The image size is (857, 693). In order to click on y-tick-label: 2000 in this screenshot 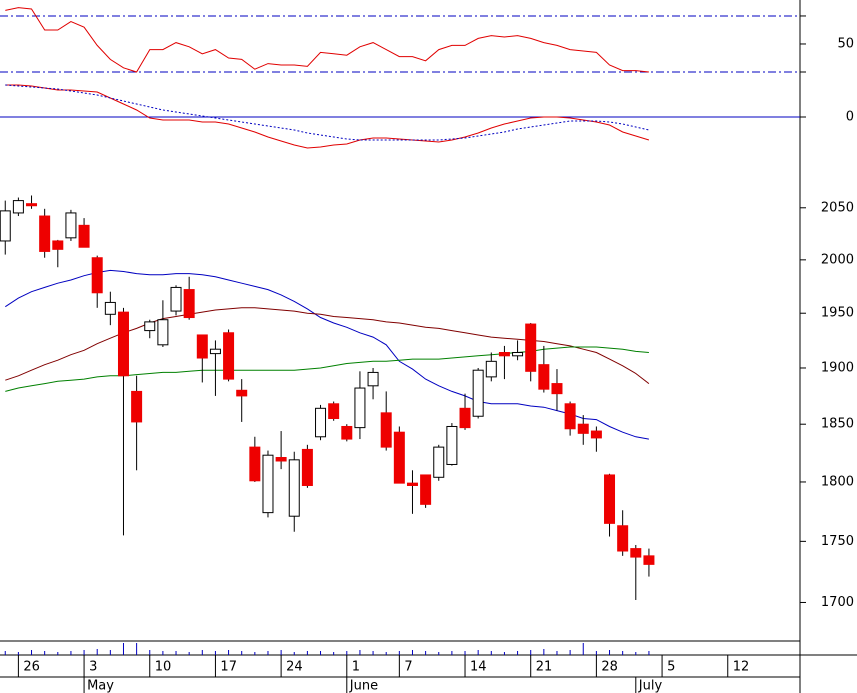, I will do `click(837, 259)`.